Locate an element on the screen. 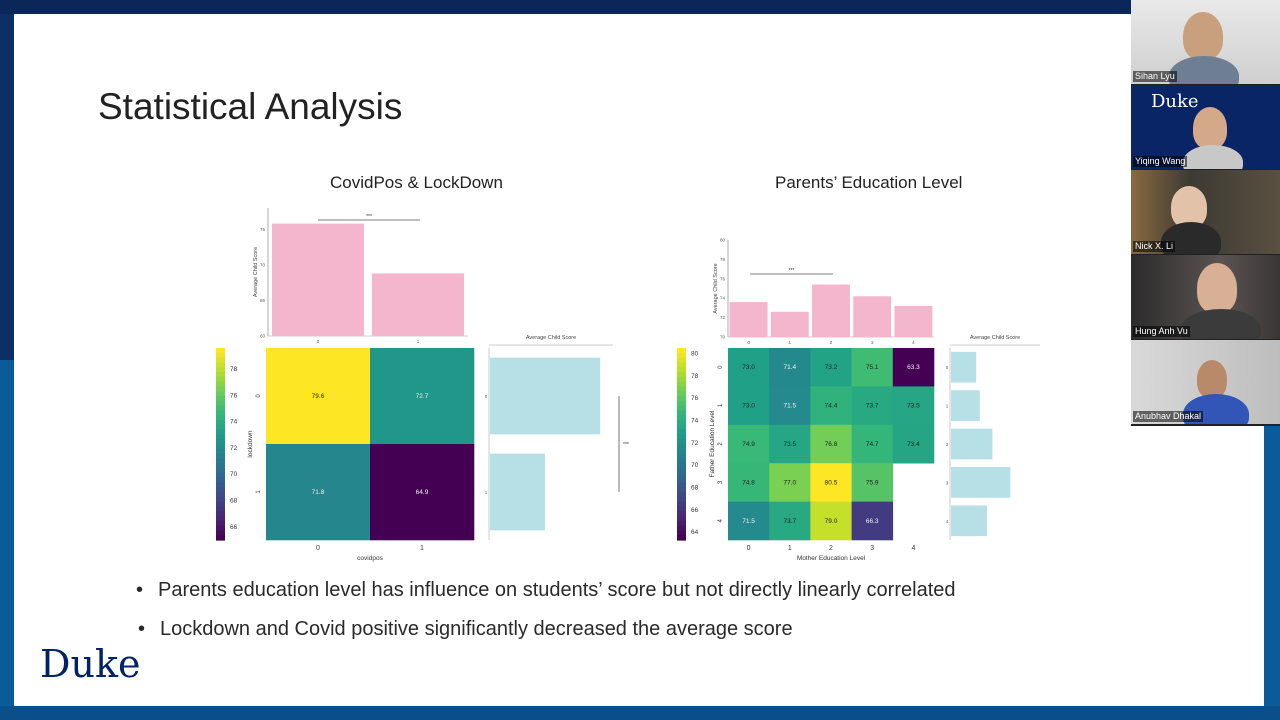  left-chart-title: CovidPos & LockDown is located at coordinates (416, 182).